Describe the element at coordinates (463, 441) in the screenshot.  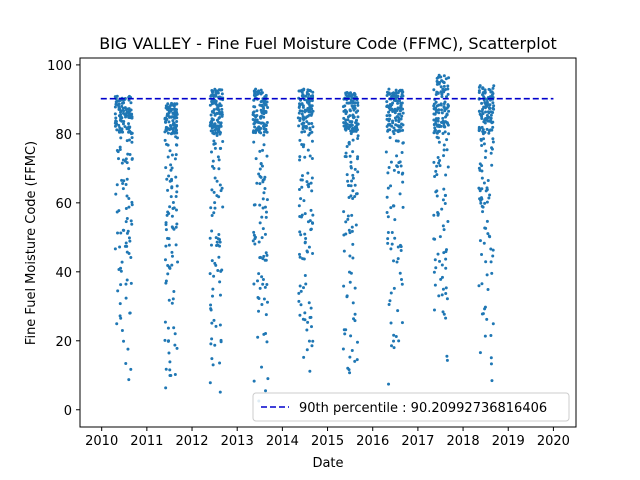
I see `x-tick-label: 2018` at that location.